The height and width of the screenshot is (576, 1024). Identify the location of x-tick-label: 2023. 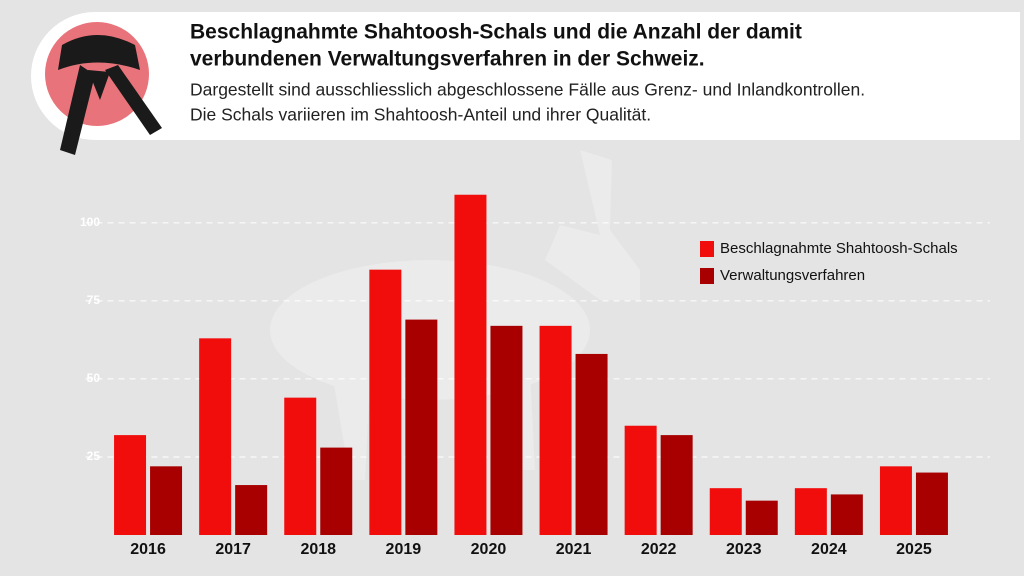
(744, 549).